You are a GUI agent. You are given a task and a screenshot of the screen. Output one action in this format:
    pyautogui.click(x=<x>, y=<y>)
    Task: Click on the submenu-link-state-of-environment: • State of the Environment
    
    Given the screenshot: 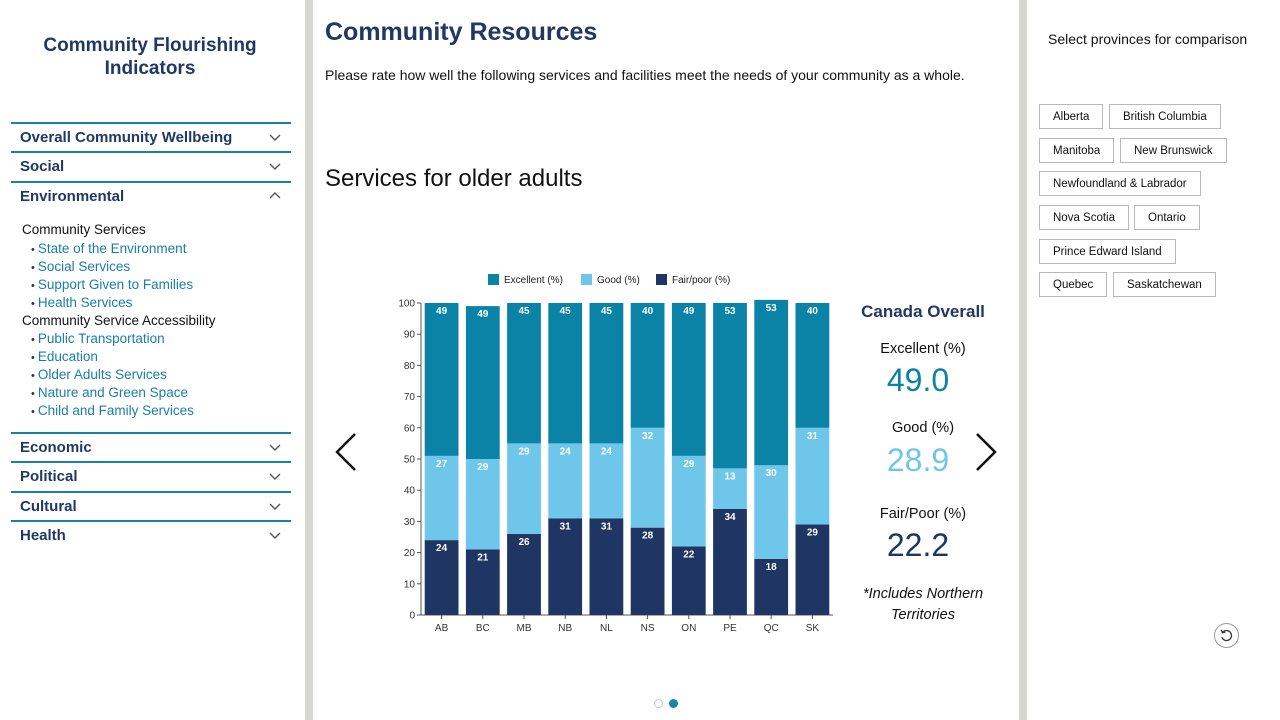 What is the action you would take?
    pyautogui.click(x=108, y=248)
    